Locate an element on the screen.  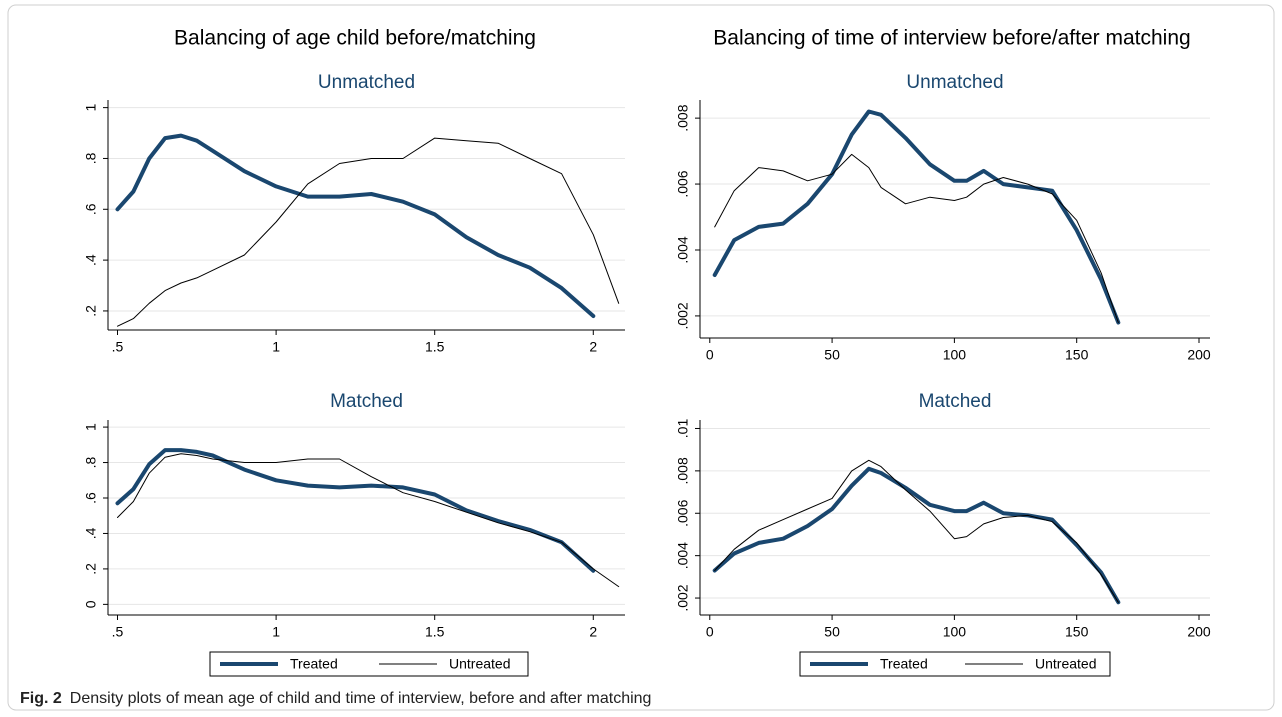
y-tick-label: 0 is located at coordinates (91, 604).